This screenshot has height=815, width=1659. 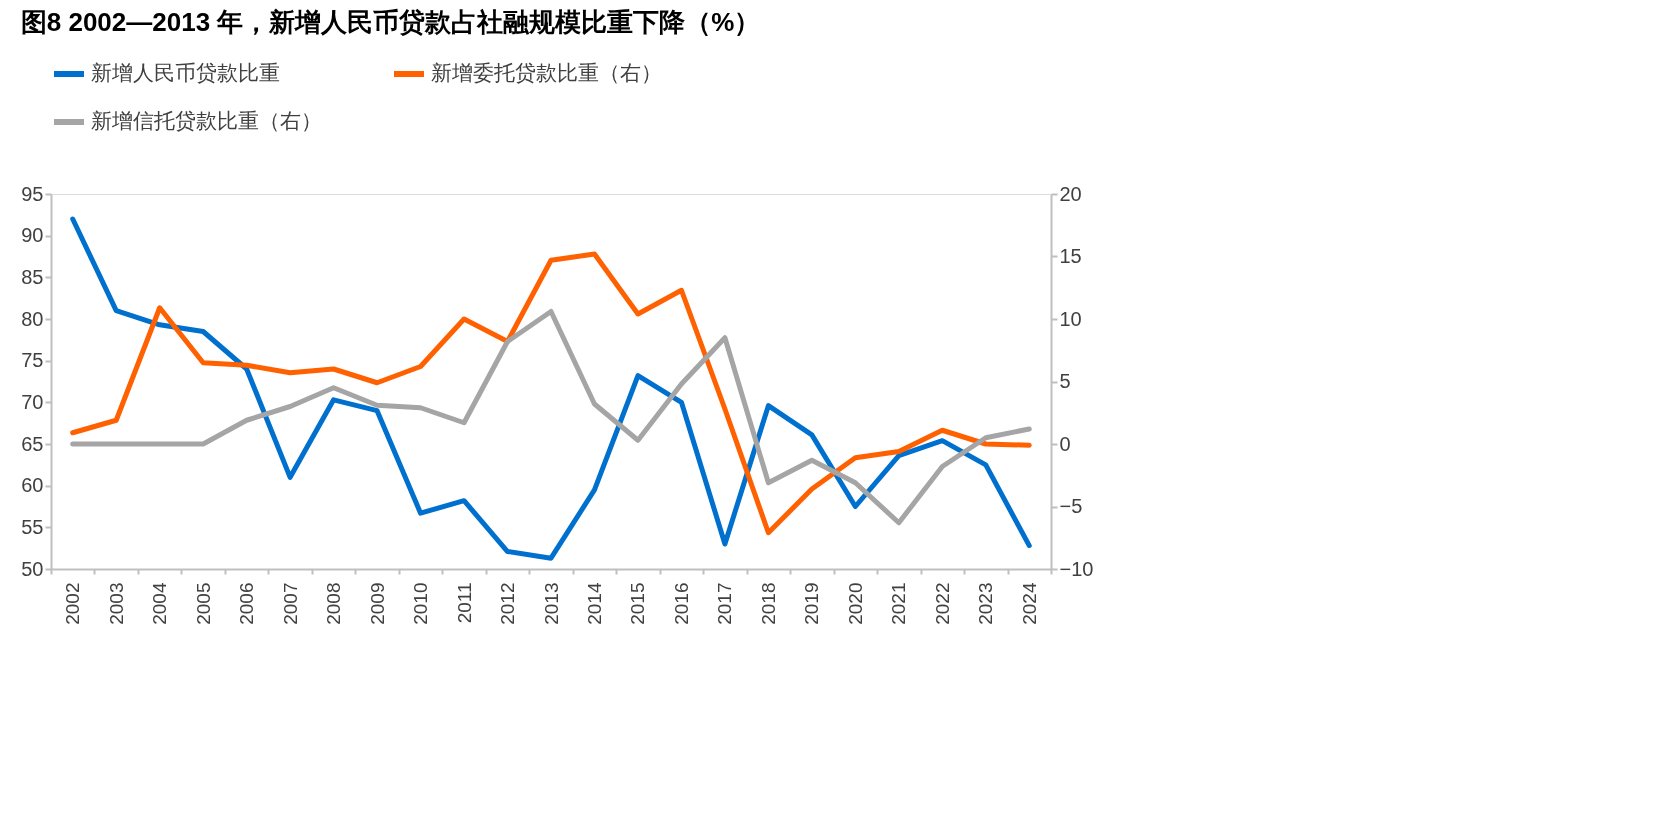 What do you see at coordinates (32, 443) in the screenshot?
I see `y-tick-label: 65` at bounding box center [32, 443].